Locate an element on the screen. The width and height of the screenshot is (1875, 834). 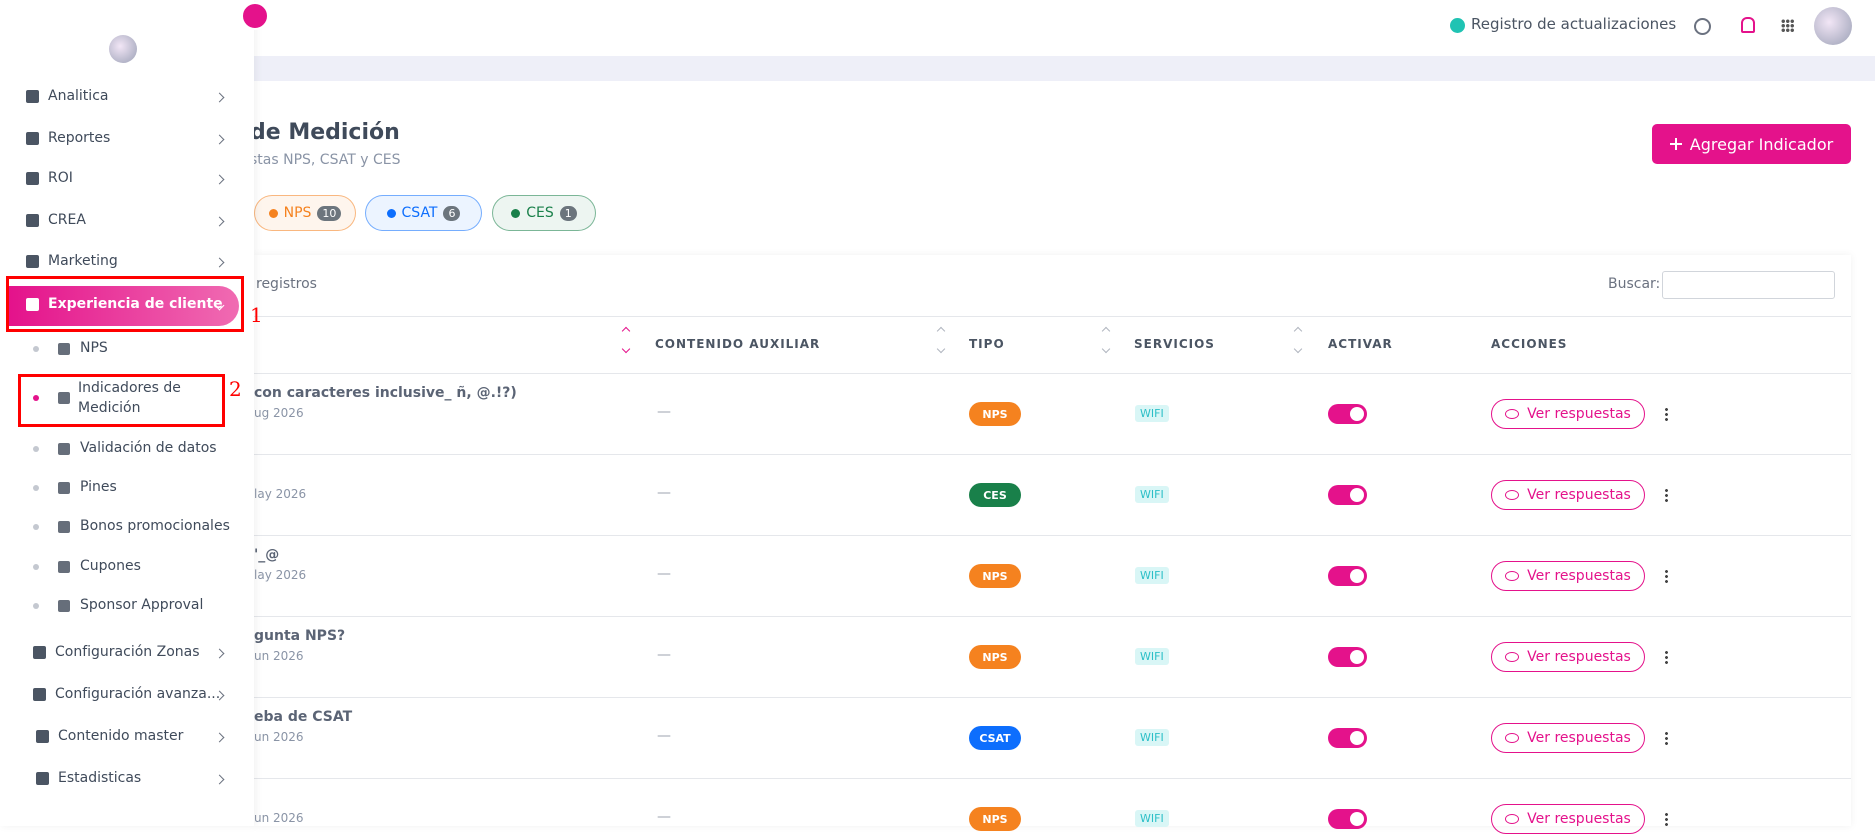
row-title: con caracteres inclusive_ ñ, @.!?) is located at coordinates (385, 393).